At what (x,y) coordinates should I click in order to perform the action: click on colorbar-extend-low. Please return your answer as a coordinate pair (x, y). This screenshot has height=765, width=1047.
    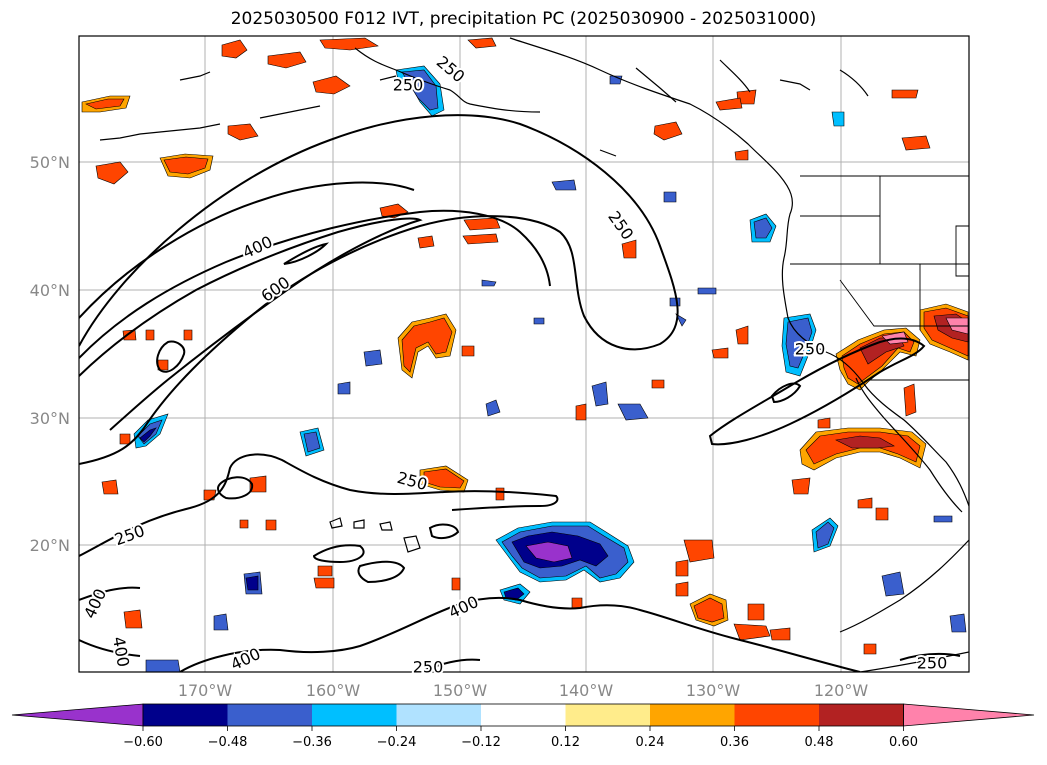
    Looking at the image, I should click on (77, 715).